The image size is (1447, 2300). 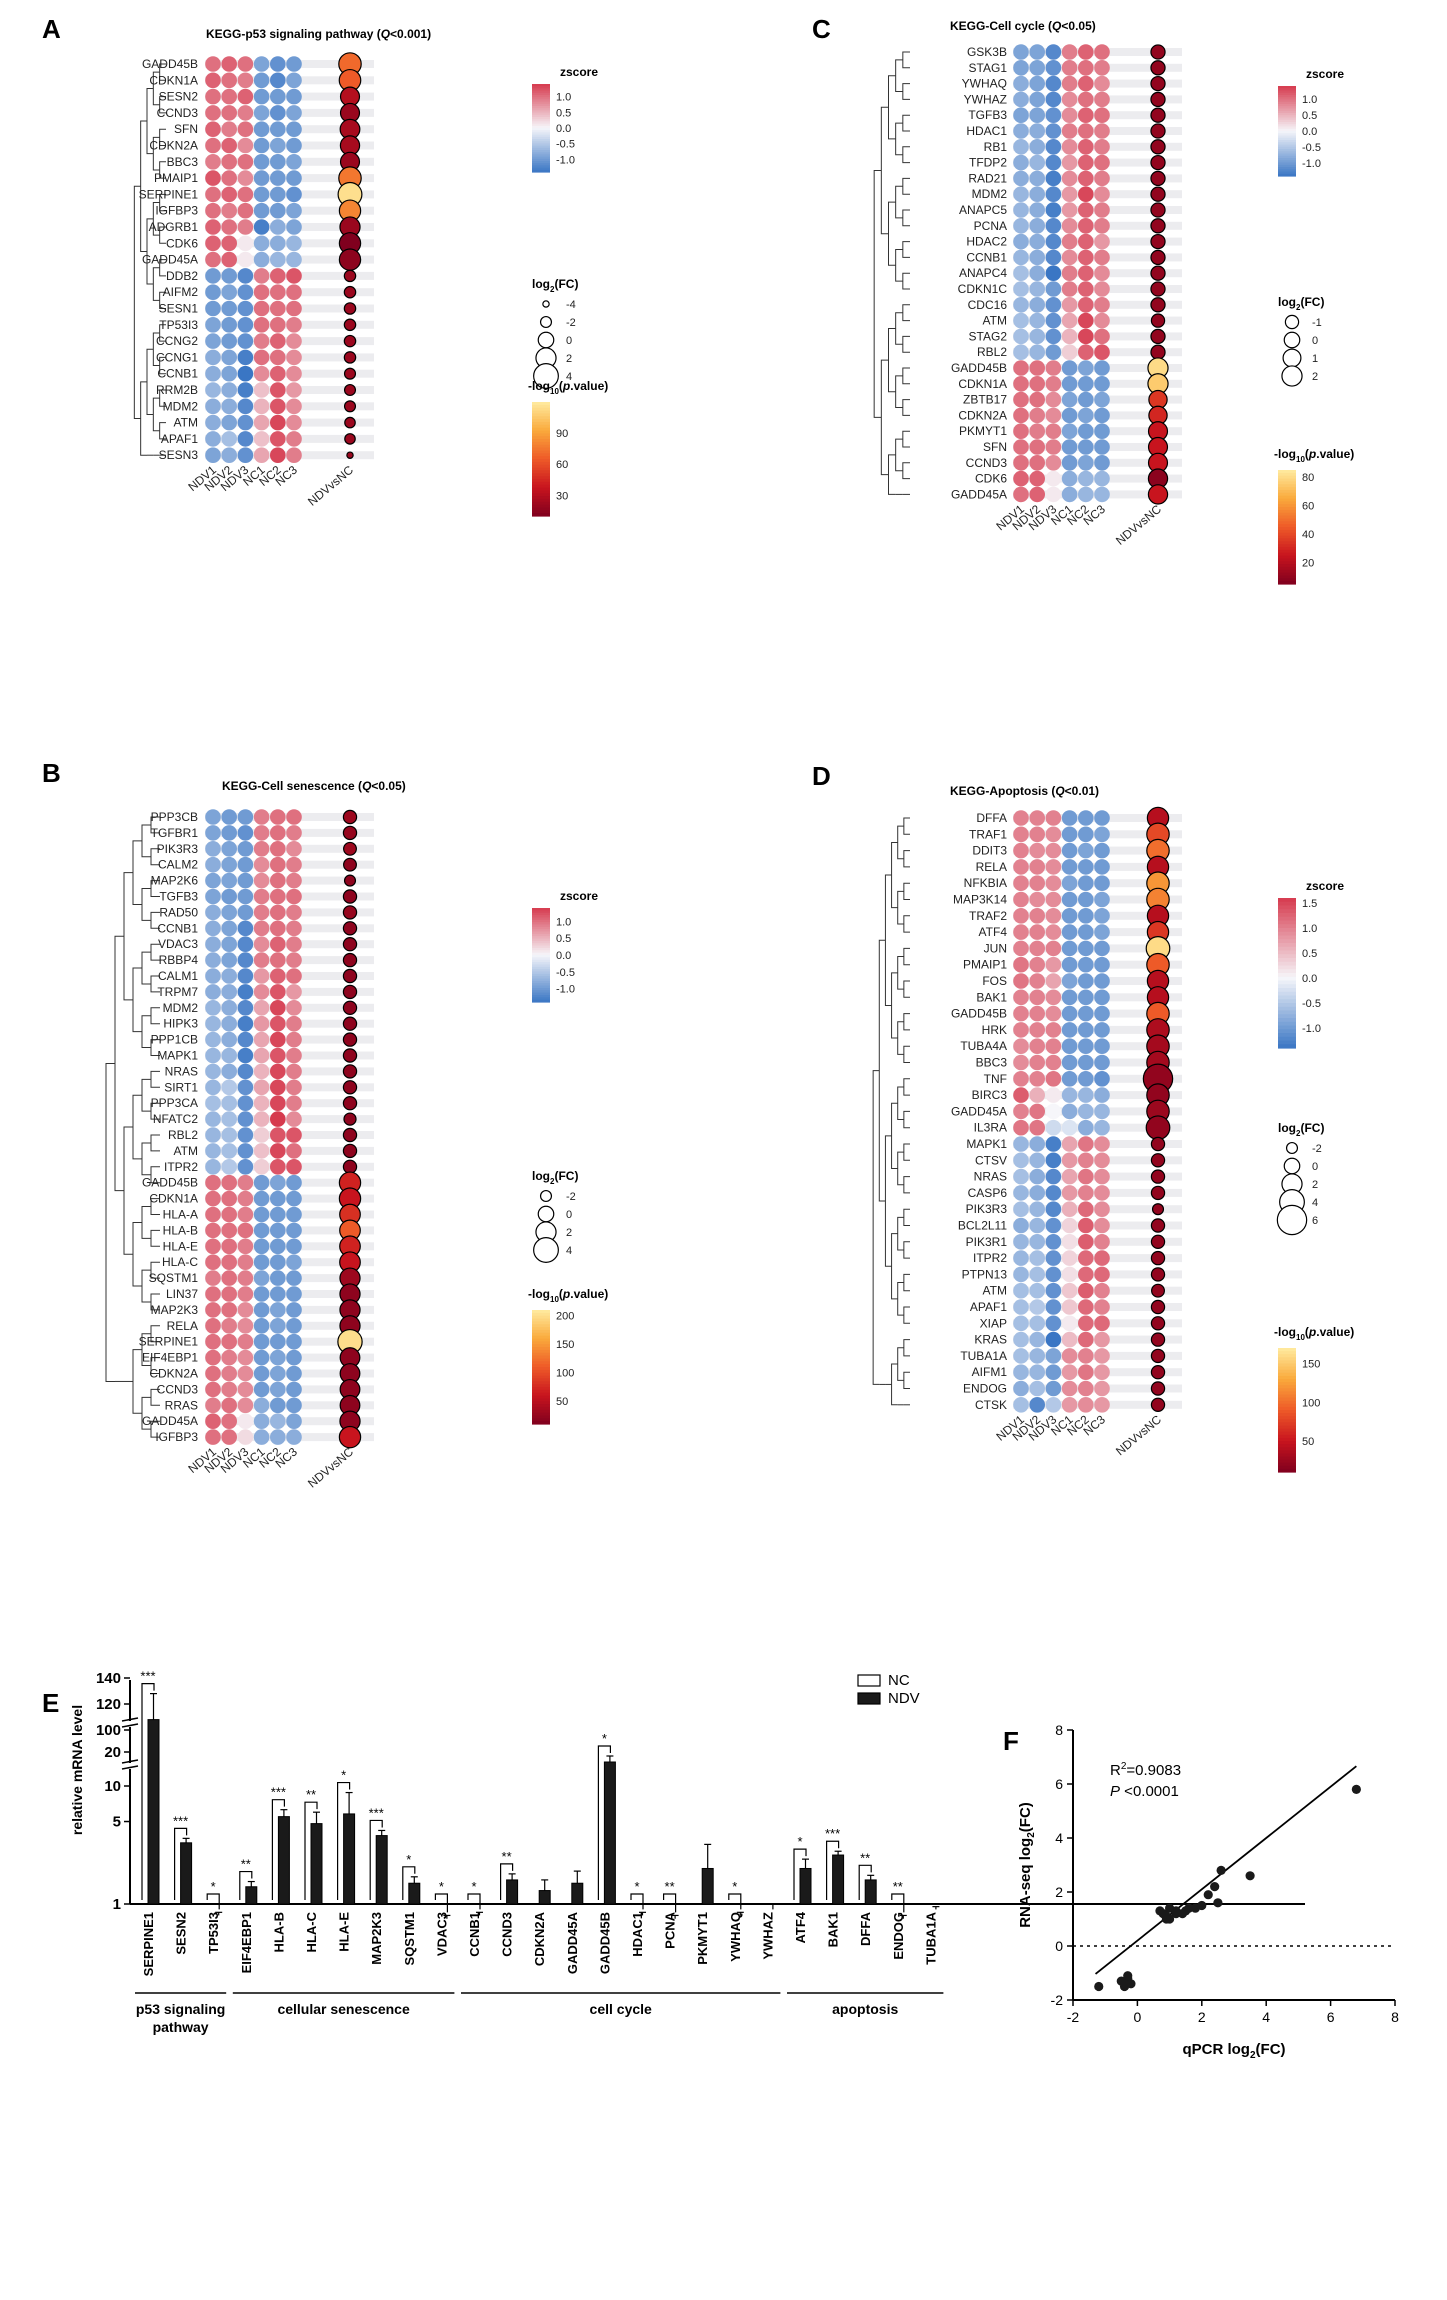 What do you see at coordinates (568, 387) in the screenshot?
I see `p-legend-title: -log10(p.value)` at bounding box center [568, 387].